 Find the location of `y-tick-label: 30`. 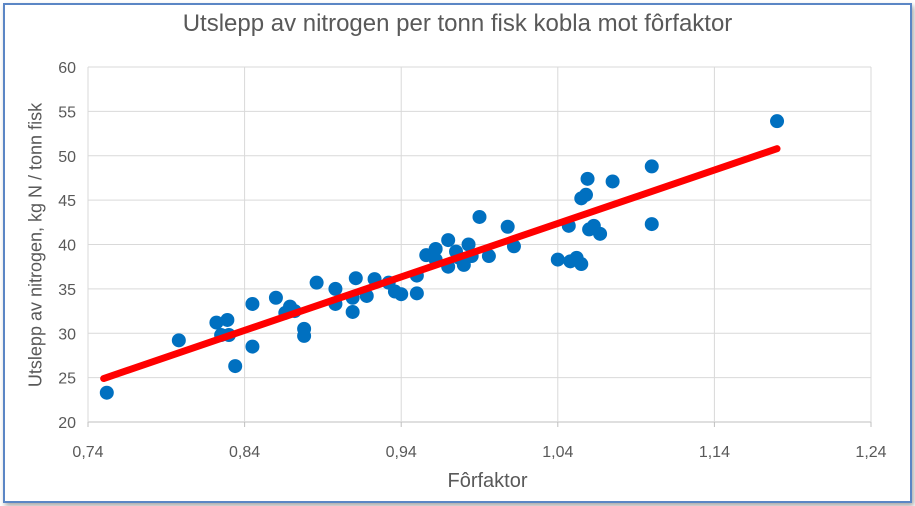

y-tick-label: 30 is located at coordinates (67, 334).